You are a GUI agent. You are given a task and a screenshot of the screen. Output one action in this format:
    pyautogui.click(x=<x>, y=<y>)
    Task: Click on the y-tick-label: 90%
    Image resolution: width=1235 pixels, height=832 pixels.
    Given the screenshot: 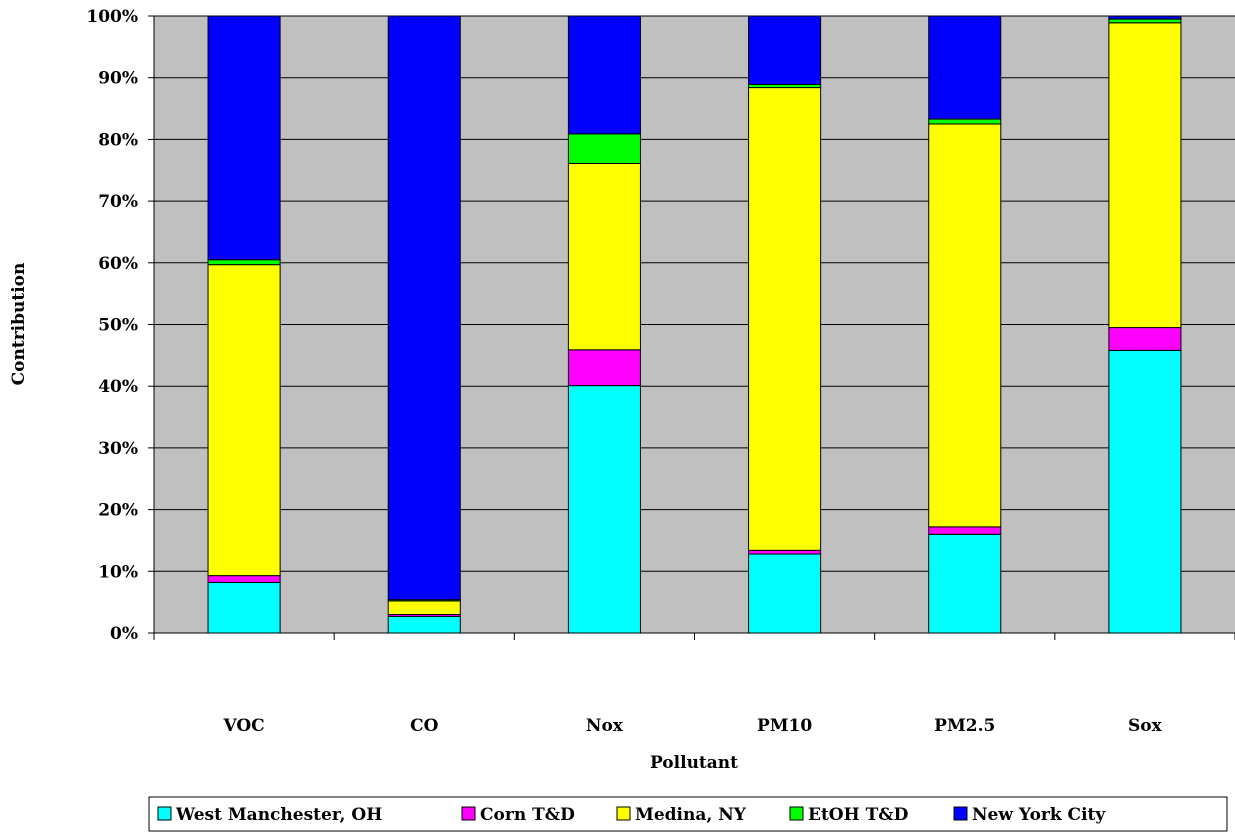 What is the action you would take?
    pyautogui.click(x=118, y=79)
    